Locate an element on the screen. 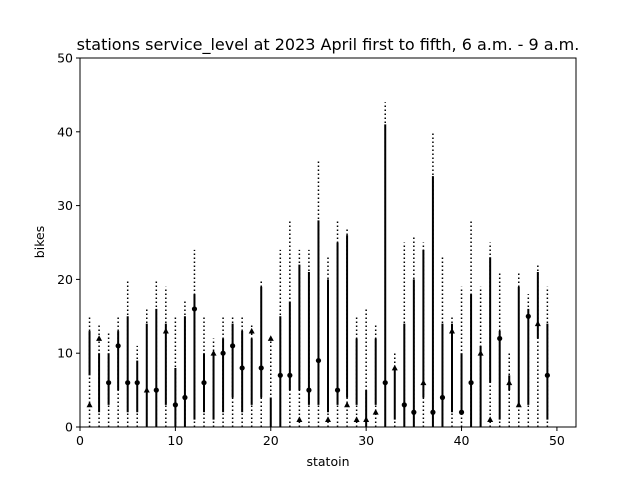 The width and height of the screenshot is (640, 480). y-axis-ticks: 0 10 20 30 40 50 is located at coordinates (68, 243).